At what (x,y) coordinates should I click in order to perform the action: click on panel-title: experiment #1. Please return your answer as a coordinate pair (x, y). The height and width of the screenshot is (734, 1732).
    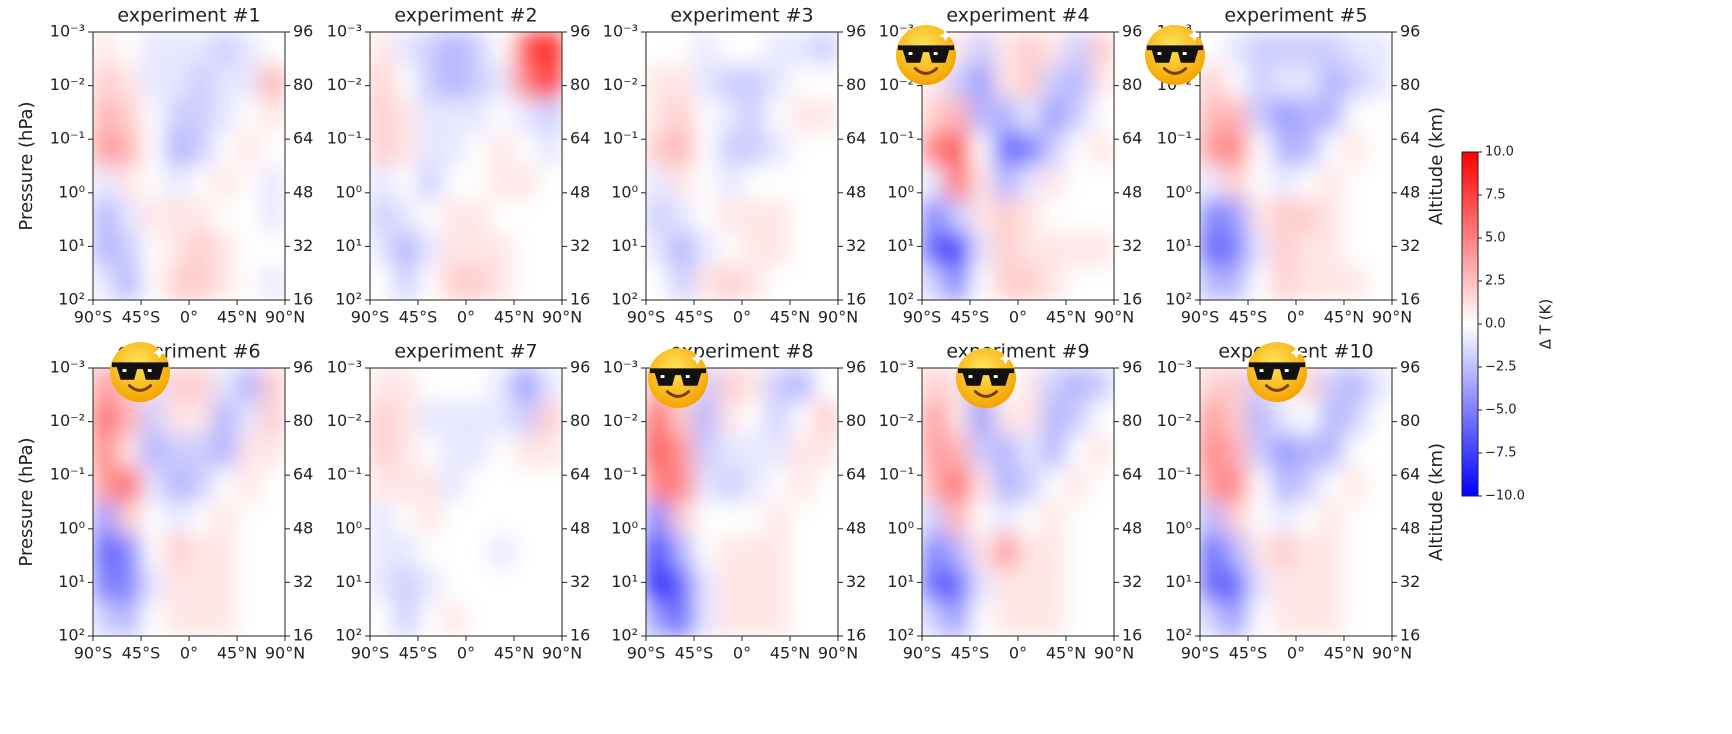
    Looking at the image, I should click on (188, 16).